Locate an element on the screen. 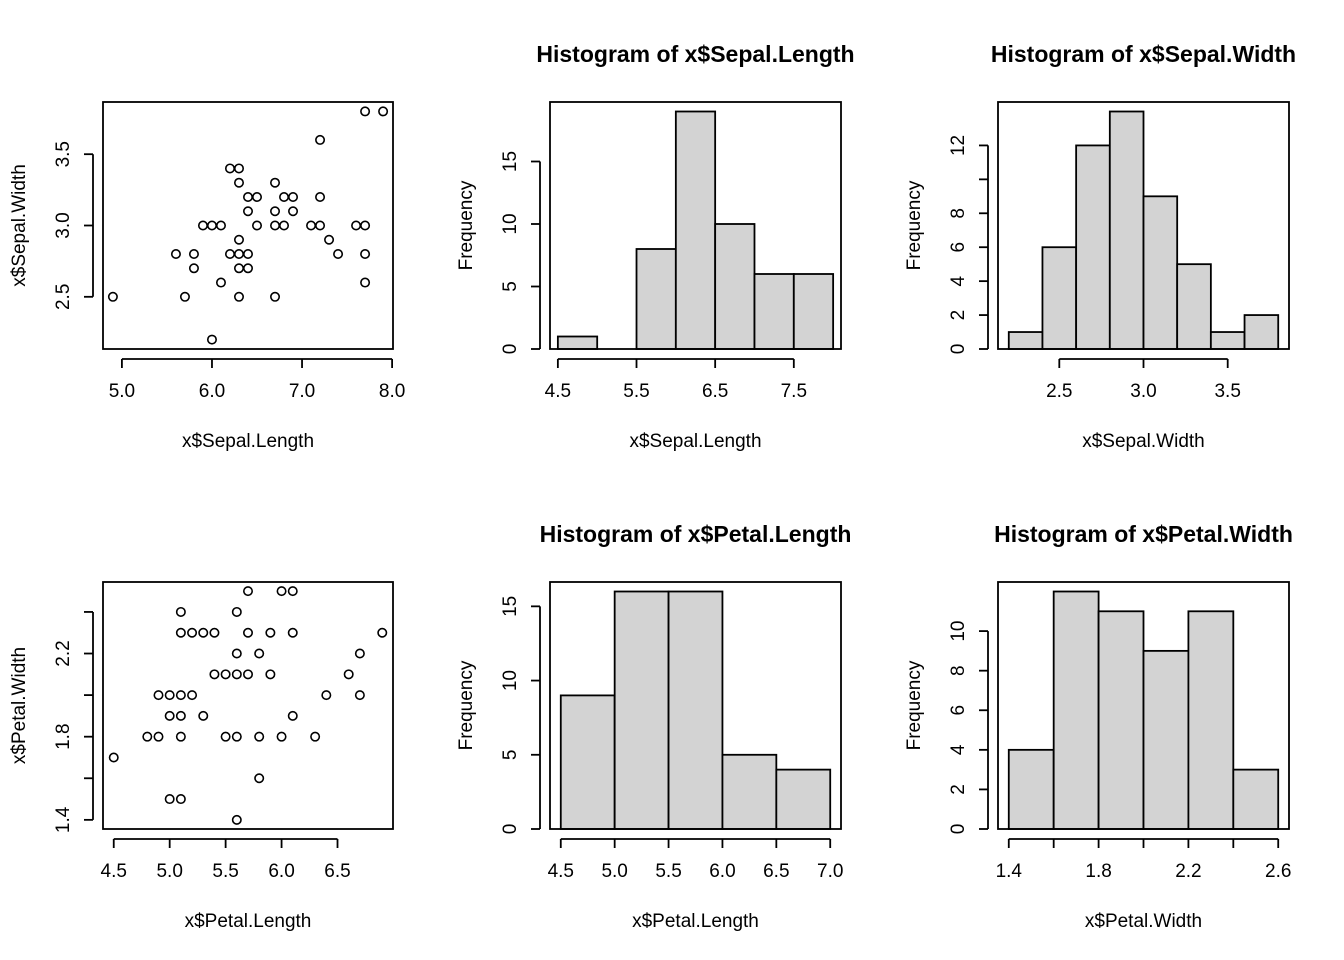  x-tick-label: 8.0 is located at coordinates (392, 391).